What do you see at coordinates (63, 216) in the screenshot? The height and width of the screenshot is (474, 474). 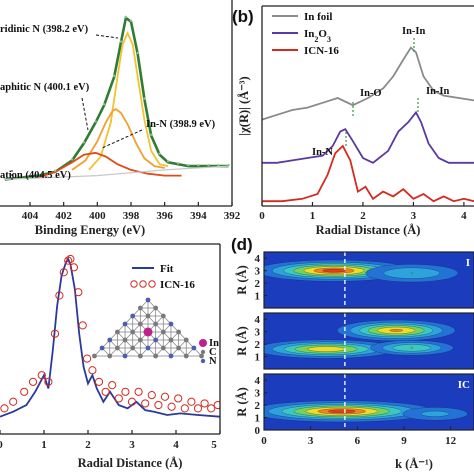 I see `panel-a-tick-label: 402` at bounding box center [63, 216].